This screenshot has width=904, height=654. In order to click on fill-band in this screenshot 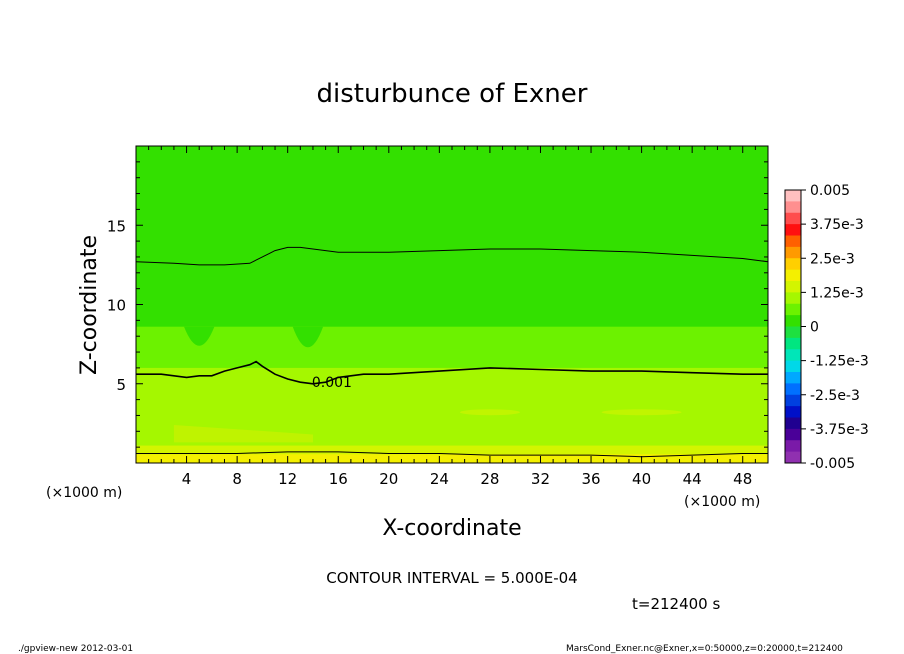, I will do `click(452, 458)`.